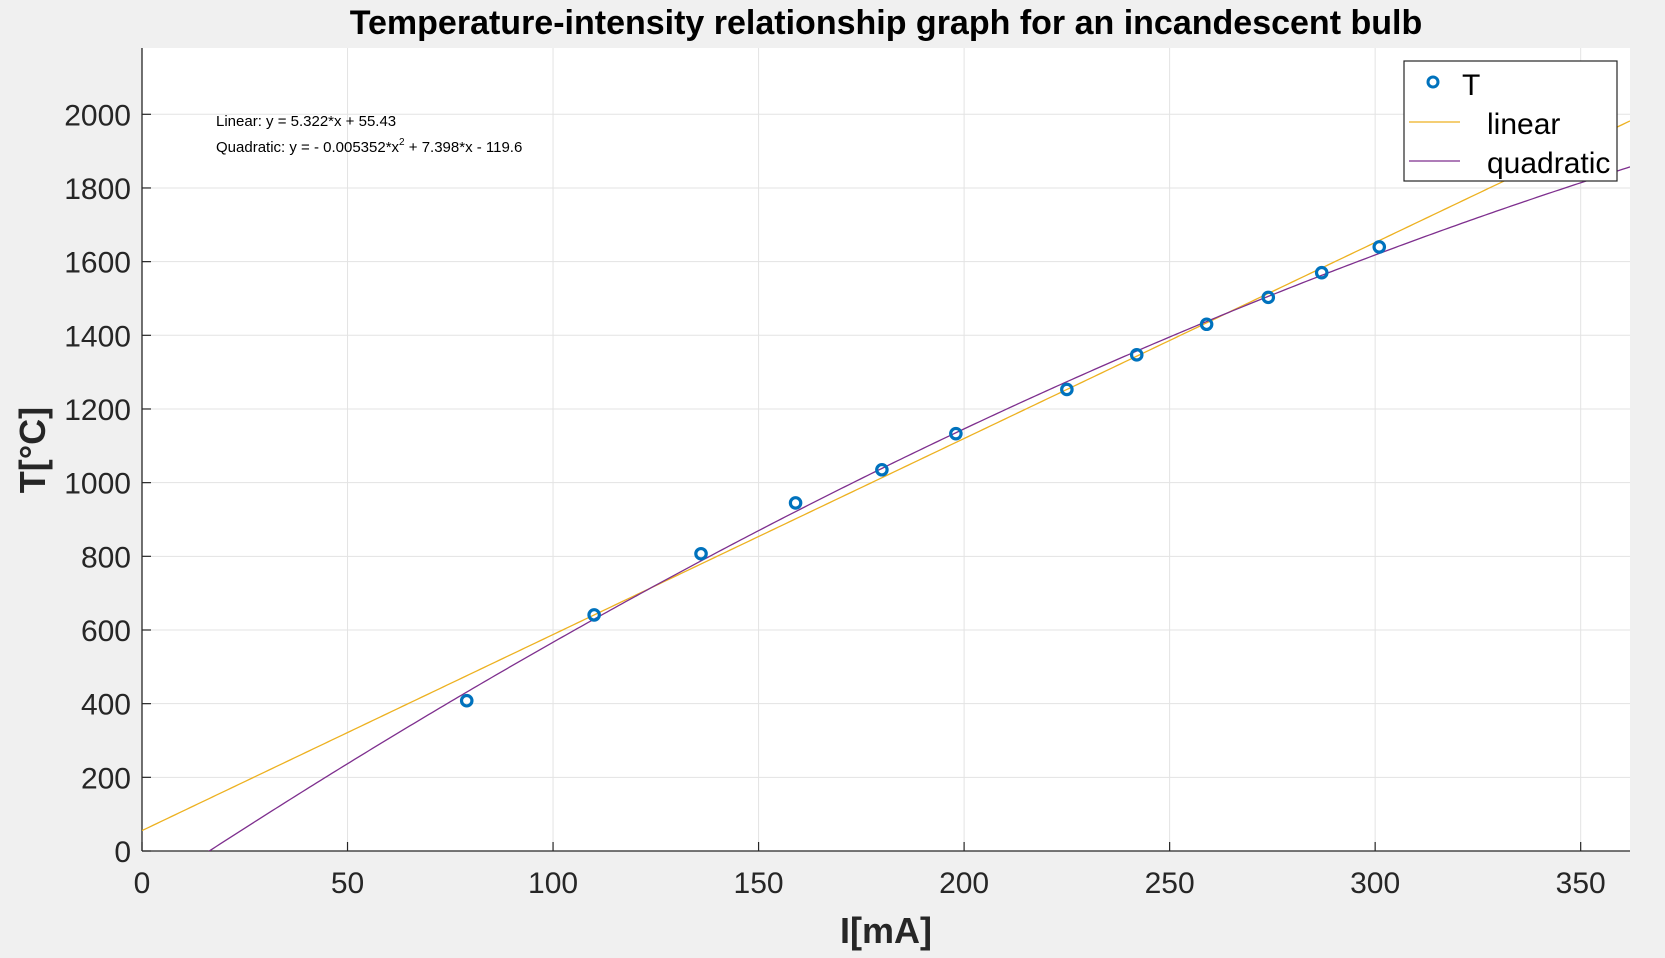 The height and width of the screenshot is (958, 1665). I want to click on quadratic-fit-annotation-main: Quadratic: y = - 0.005352*x, so click(308, 147).